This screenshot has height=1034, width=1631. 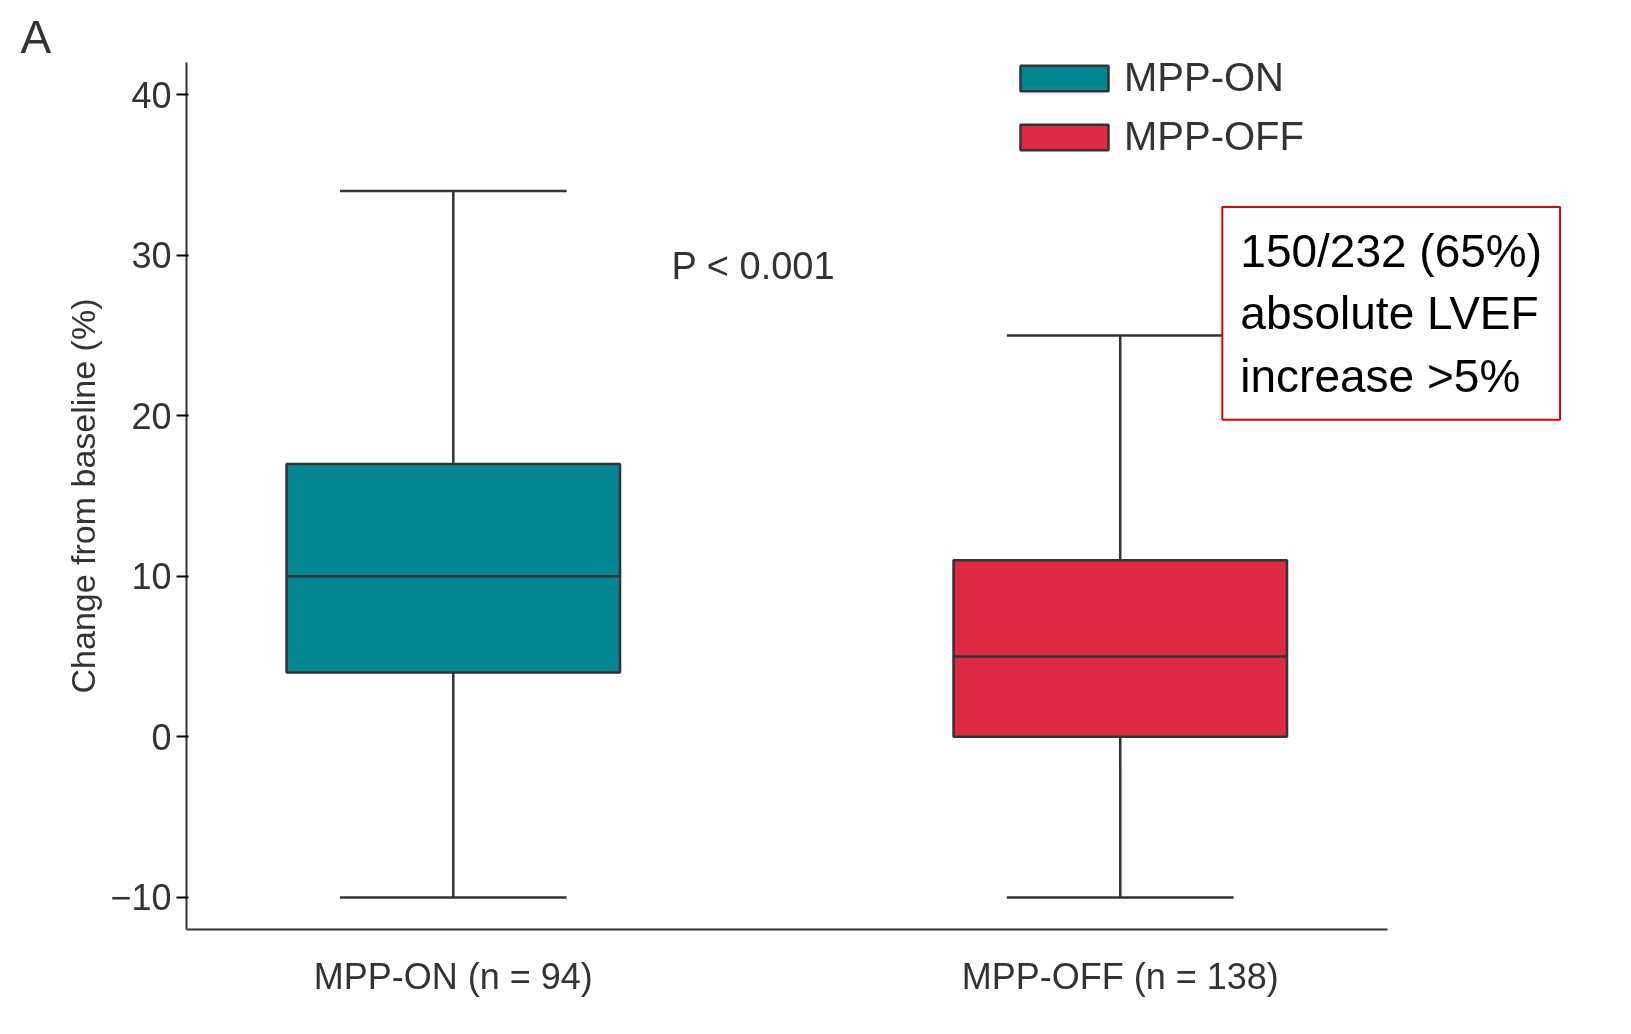 What do you see at coordinates (83, 496) in the screenshot?
I see `y-axis-title: Change from baseline (%)` at bounding box center [83, 496].